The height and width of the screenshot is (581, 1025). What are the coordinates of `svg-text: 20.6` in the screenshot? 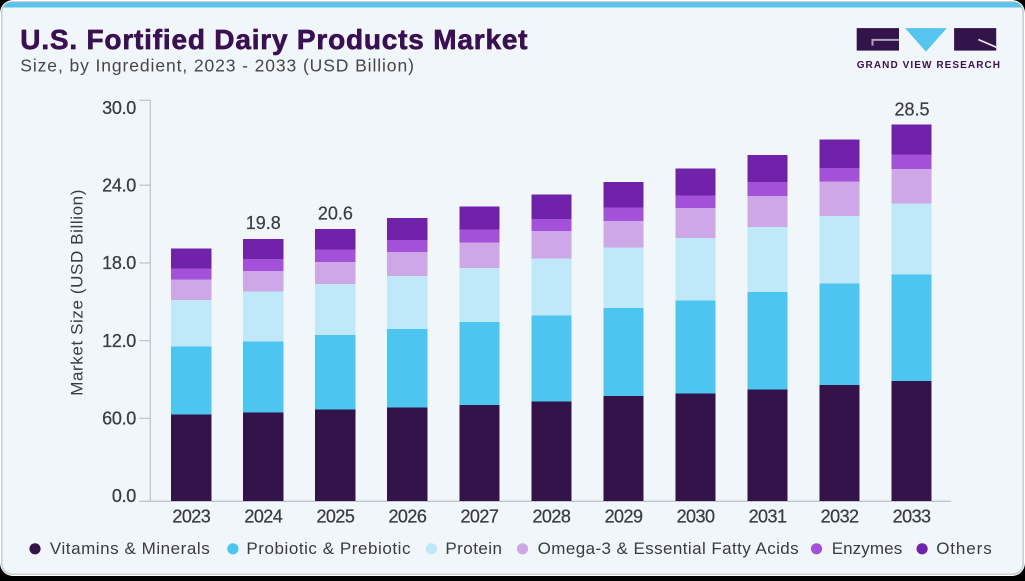 It's located at (335, 214).